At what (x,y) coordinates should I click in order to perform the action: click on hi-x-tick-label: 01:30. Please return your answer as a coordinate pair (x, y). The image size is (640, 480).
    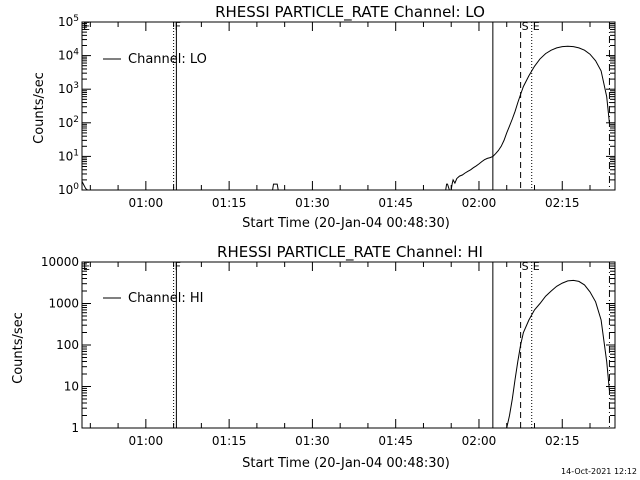
    Looking at the image, I should click on (312, 441).